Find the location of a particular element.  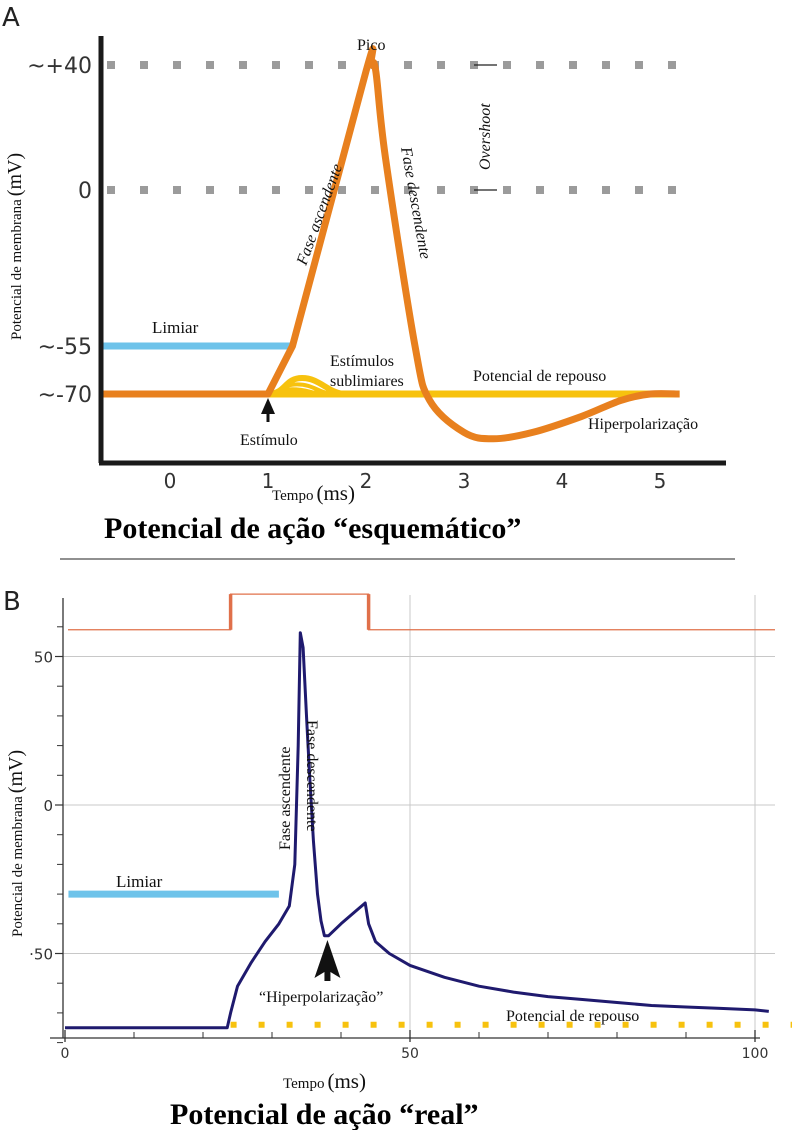

panel-b-label: B is located at coordinates (12, 602).